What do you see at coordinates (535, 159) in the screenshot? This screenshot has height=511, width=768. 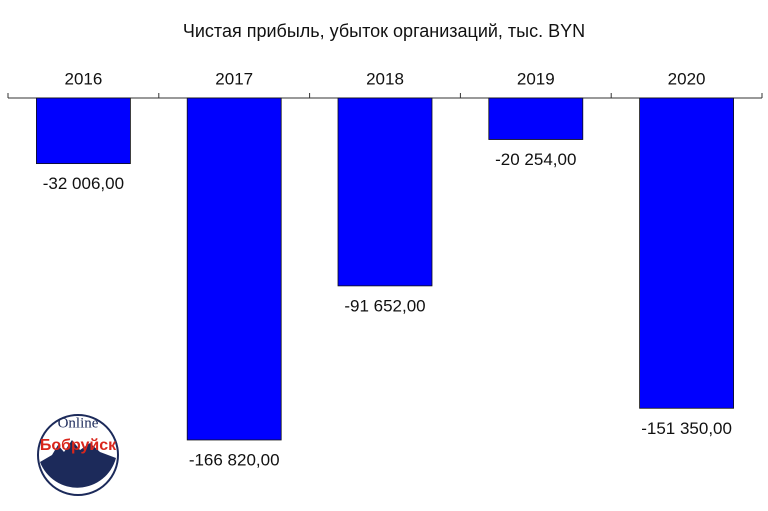 I see `value-label: -20 254,00` at bounding box center [535, 159].